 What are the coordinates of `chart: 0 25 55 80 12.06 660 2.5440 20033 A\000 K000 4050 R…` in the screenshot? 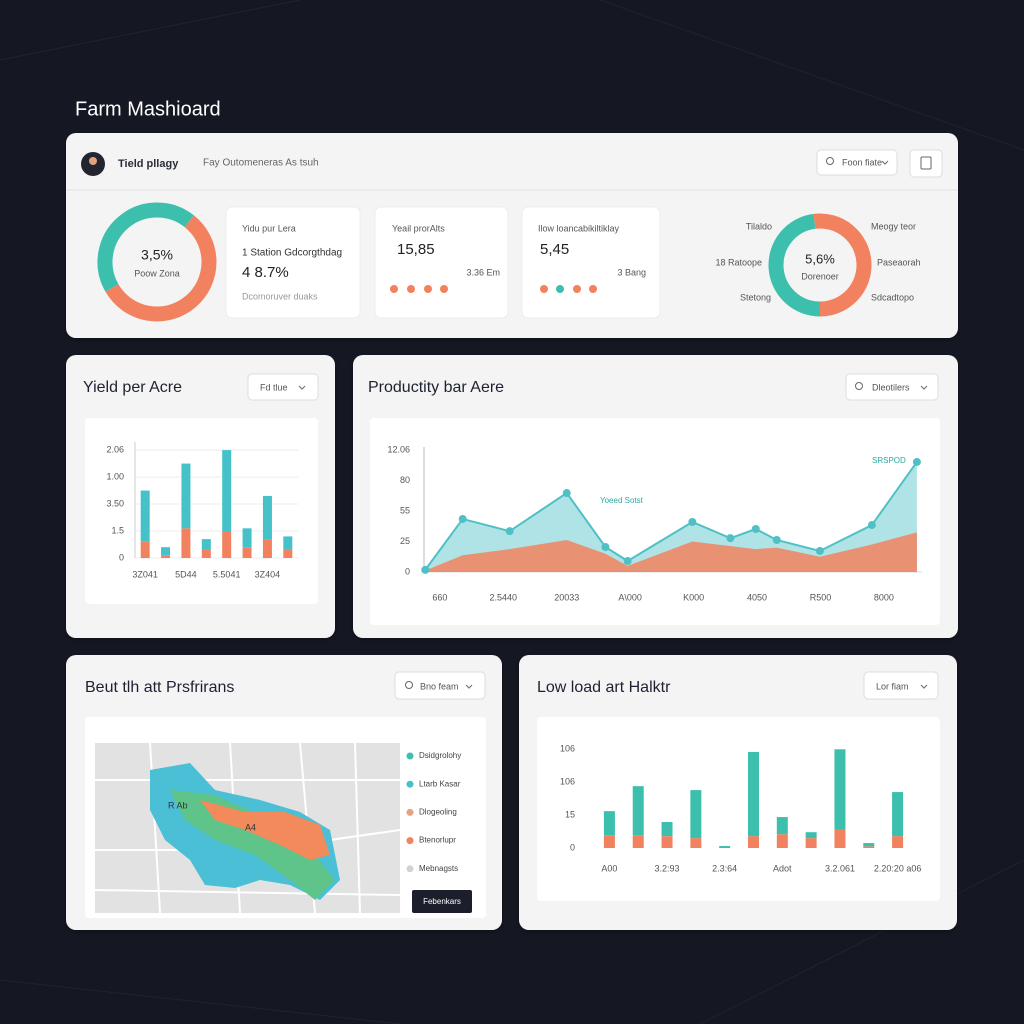 It's located at (654, 523).